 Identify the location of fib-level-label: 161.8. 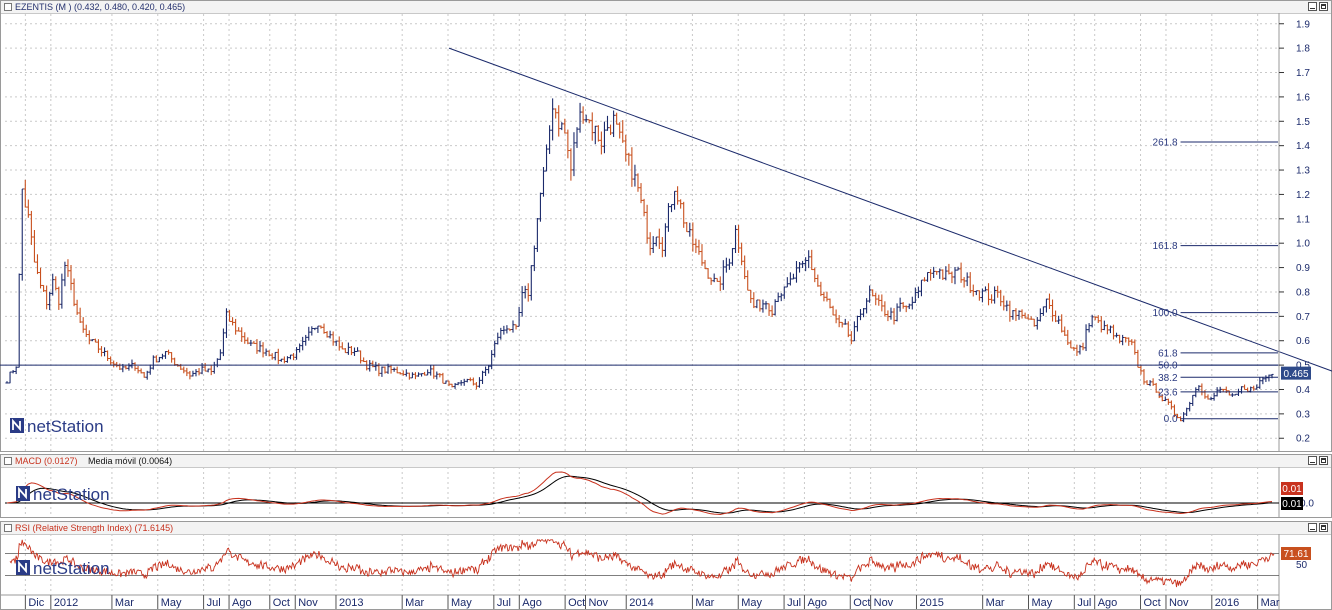
(1165, 246).